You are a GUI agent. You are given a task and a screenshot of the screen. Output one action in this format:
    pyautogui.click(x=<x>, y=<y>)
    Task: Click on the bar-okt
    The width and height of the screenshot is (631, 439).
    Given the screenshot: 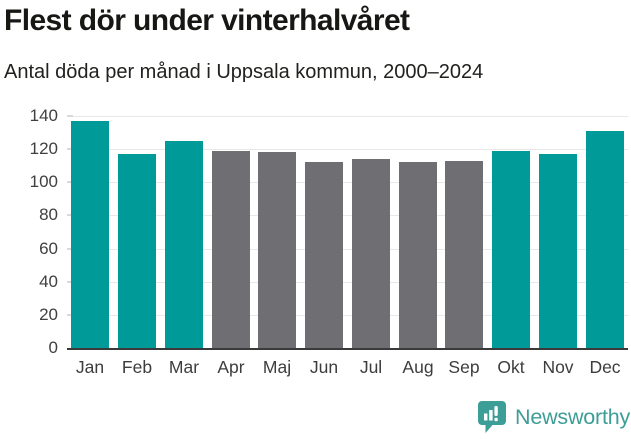 What is the action you would take?
    pyautogui.click(x=511, y=249)
    